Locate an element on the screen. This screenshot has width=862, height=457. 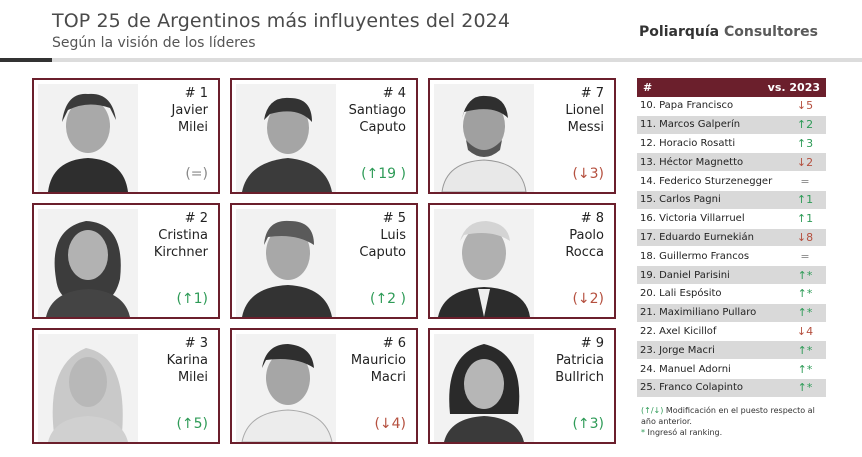
table-row: 23. Jorge Macri ↑* is located at coordinates (731, 351).